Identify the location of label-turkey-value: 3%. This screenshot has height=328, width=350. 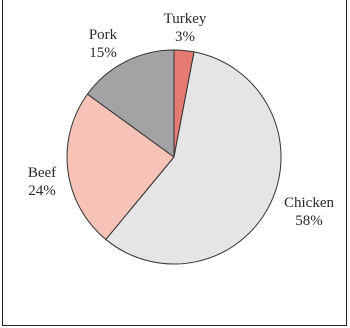
(185, 37).